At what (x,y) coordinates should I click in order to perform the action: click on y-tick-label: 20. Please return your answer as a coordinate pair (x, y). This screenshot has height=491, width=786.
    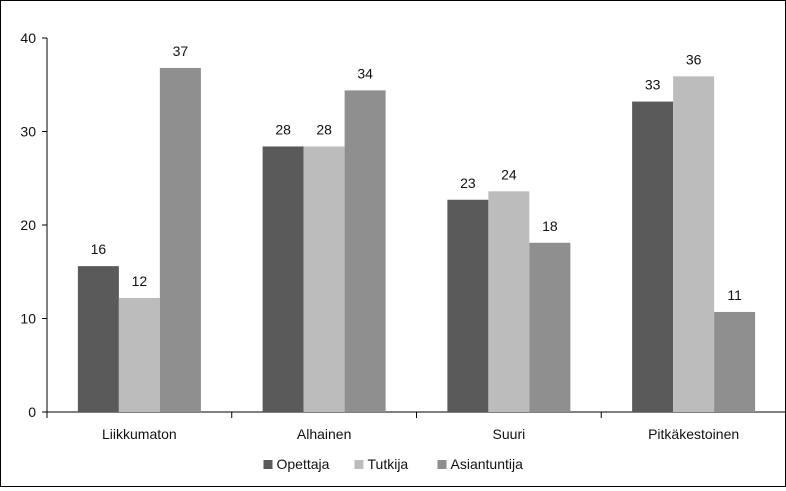
    Looking at the image, I should click on (28, 225).